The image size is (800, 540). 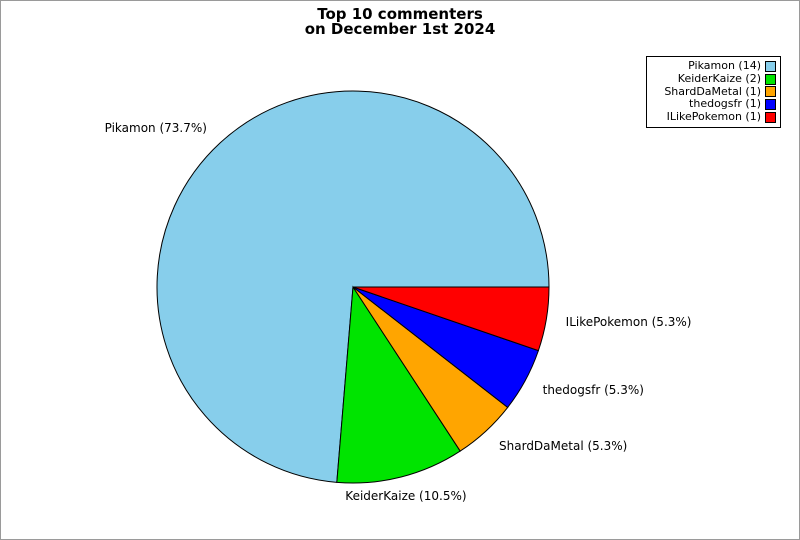 I want to click on chart-title: Top 10 commenters on December 1st 2024, so click(x=400, y=22).